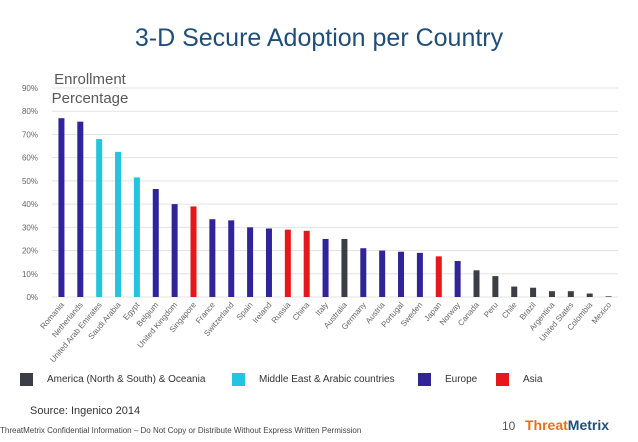 The image size is (638, 442). What do you see at coordinates (30, 158) in the screenshot?
I see `y-tick-label: 60%` at bounding box center [30, 158].